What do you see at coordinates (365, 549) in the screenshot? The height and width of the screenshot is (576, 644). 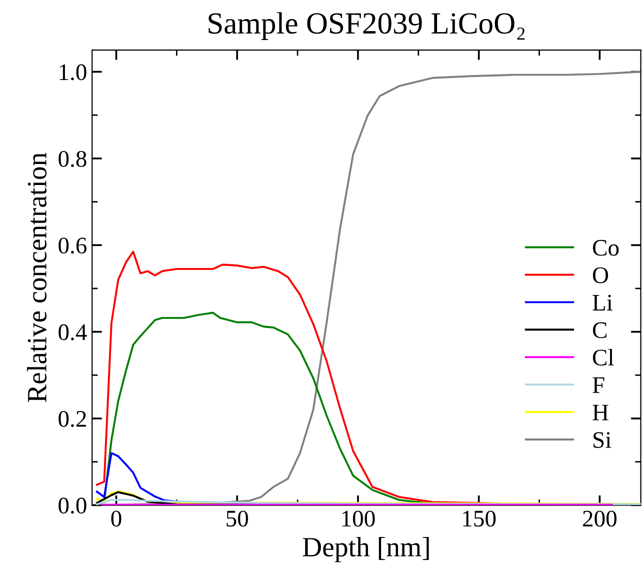 I see `x-axis-title: Depth [nm]` at bounding box center [365, 549].